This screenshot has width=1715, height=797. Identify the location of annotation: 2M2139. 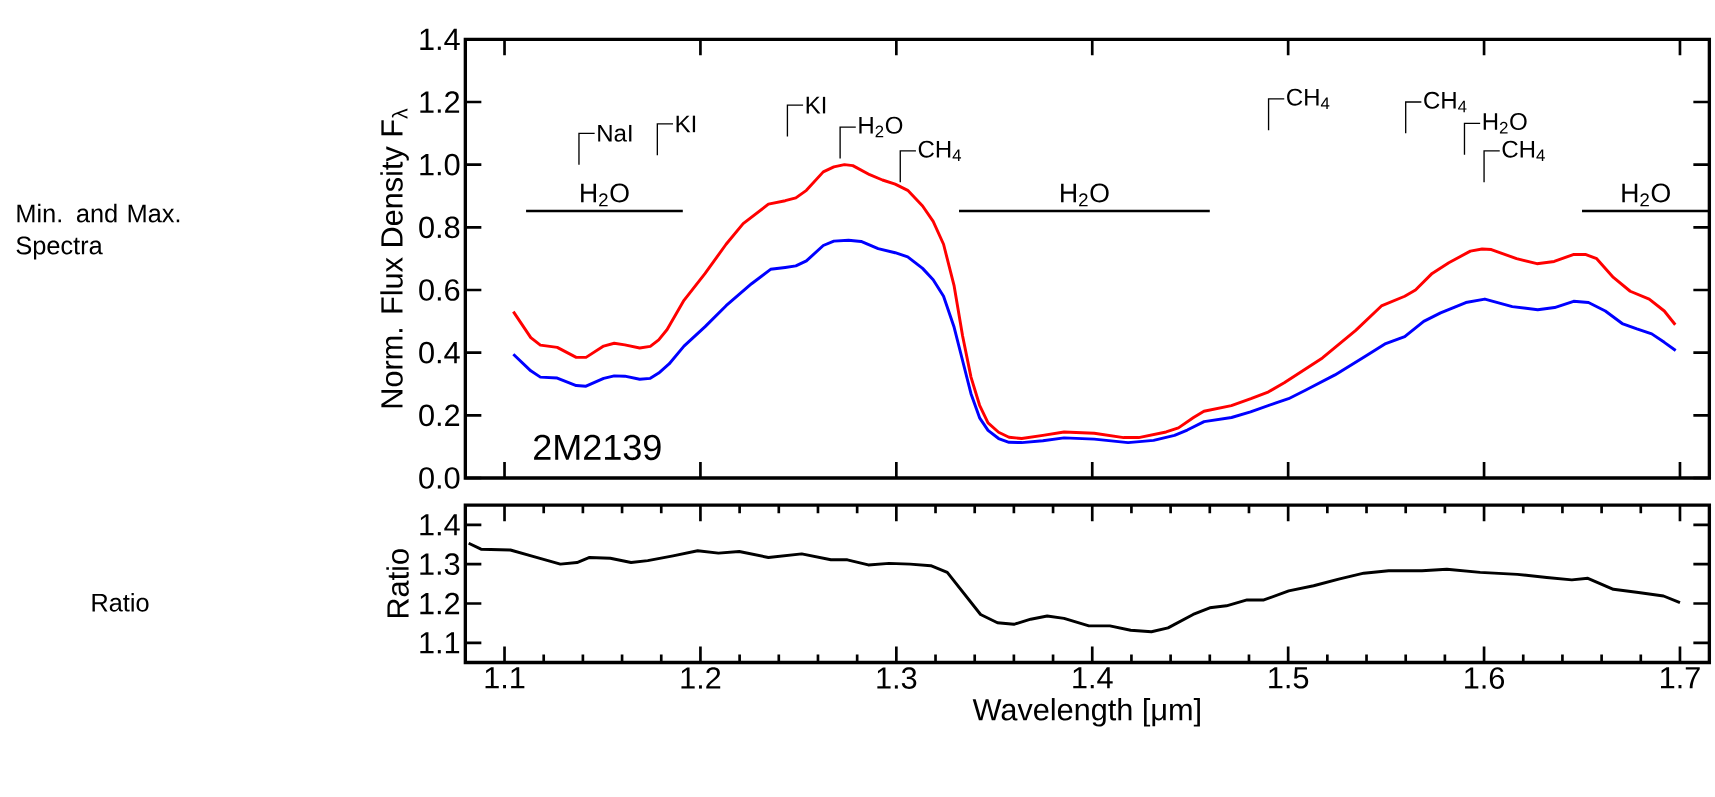
(597, 447).